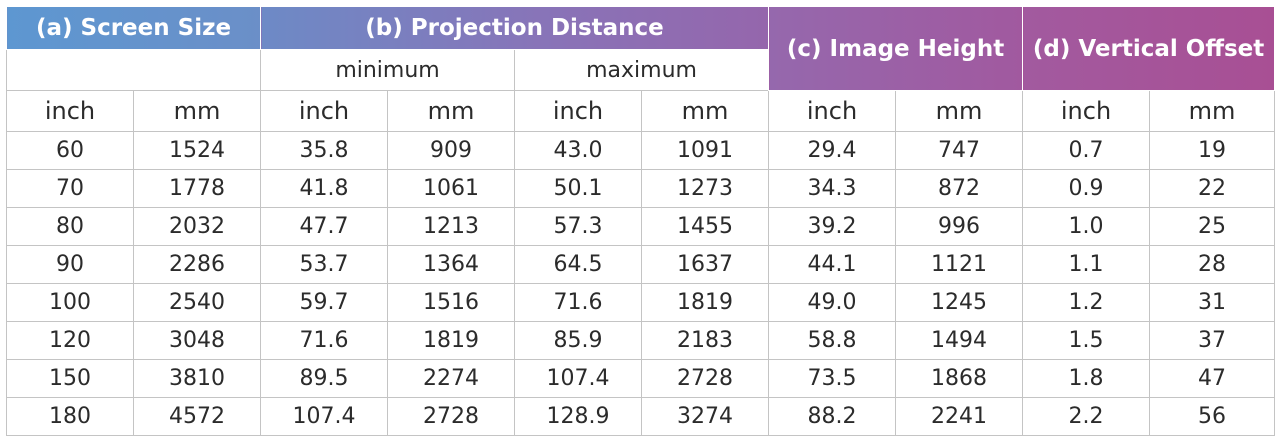 This screenshot has height=445, width=1280. Describe the element at coordinates (1212, 340) in the screenshot. I see `table-cell: 37` at that location.